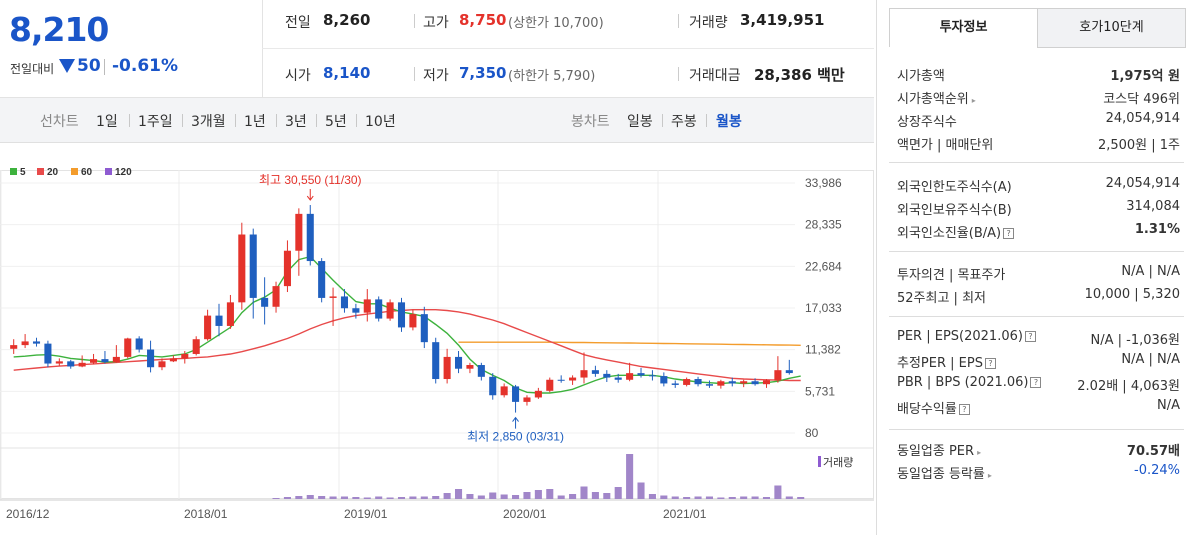  Describe the element at coordinates (296, 122) in the screenshot. I see `tab-3y: 3년` at that location.